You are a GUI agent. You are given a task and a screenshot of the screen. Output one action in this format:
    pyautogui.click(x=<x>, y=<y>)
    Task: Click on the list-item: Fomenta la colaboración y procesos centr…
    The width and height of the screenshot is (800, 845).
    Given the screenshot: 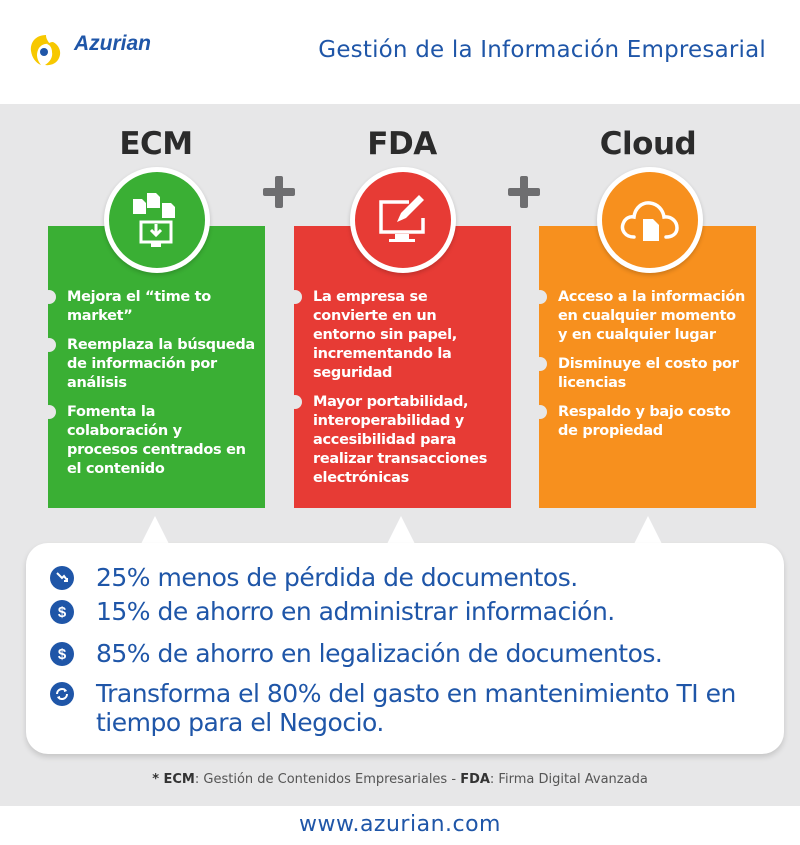 What is the action you would take?
    pyautogui.click(x=153, y=441)
    